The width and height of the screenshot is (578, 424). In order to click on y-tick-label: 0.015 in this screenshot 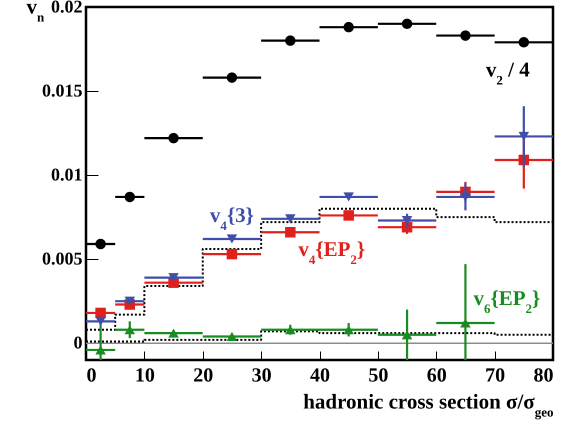, I will do `click(62, 90)`.